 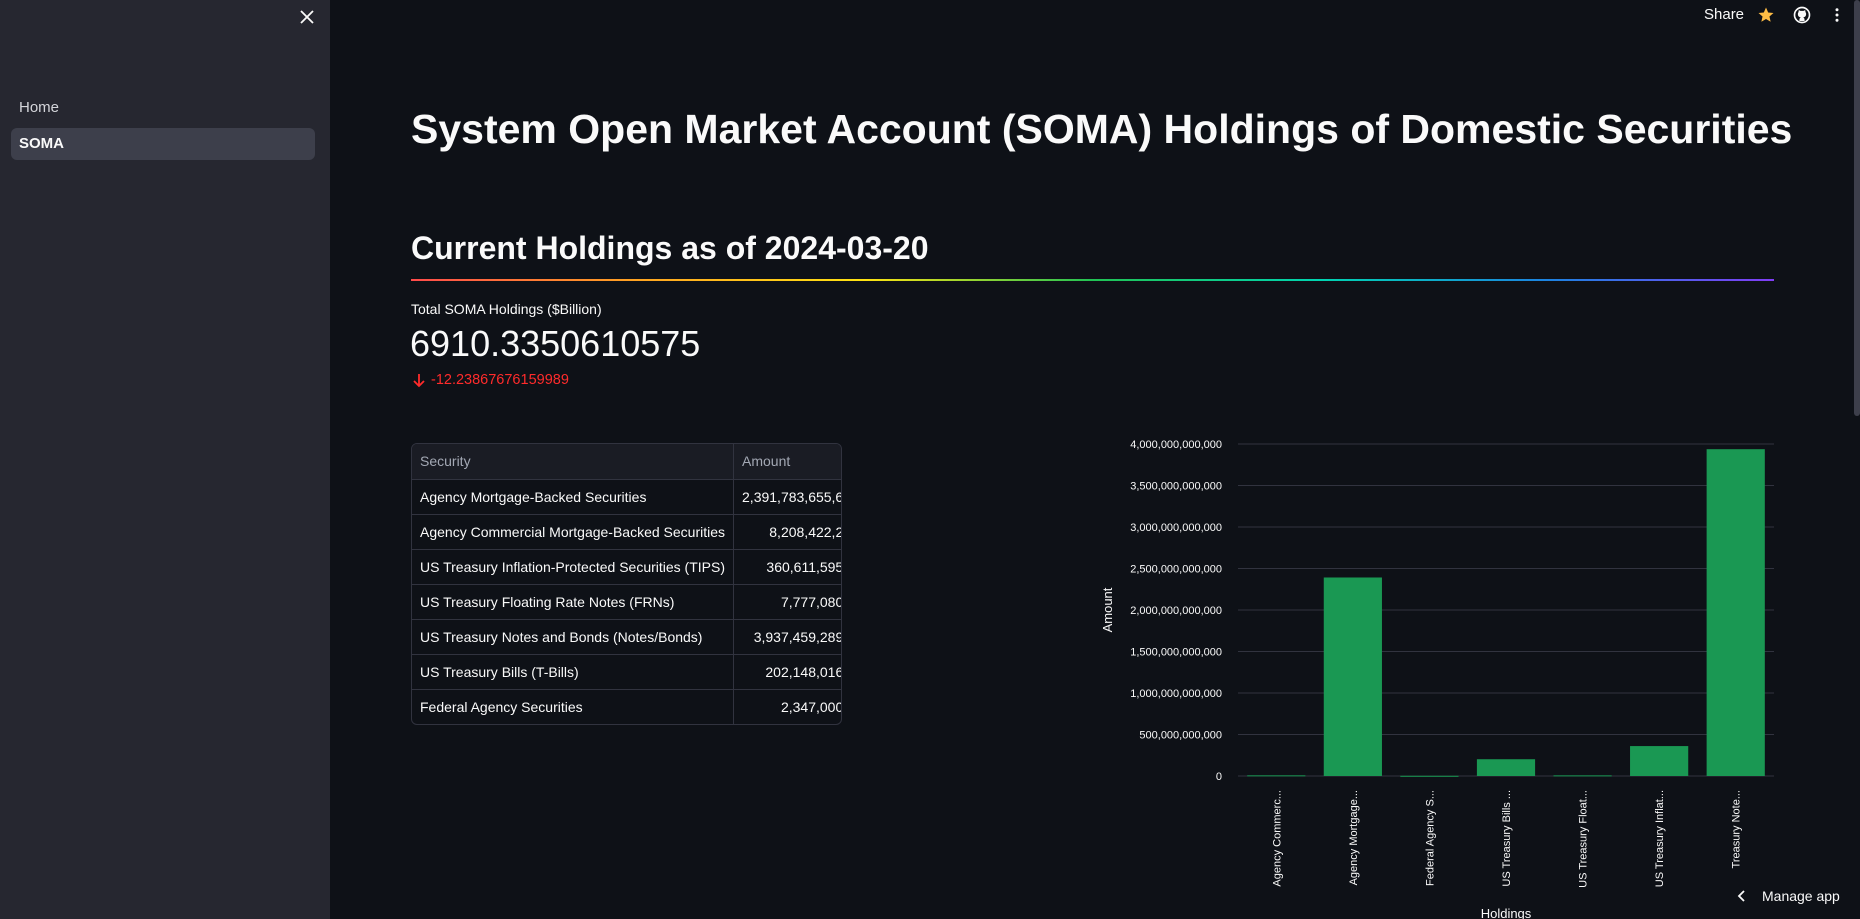 What do you see at coordinates (787, 462) in the screenshot?
I see `column-header-amount: Amount` at bounding box center [787, 462].